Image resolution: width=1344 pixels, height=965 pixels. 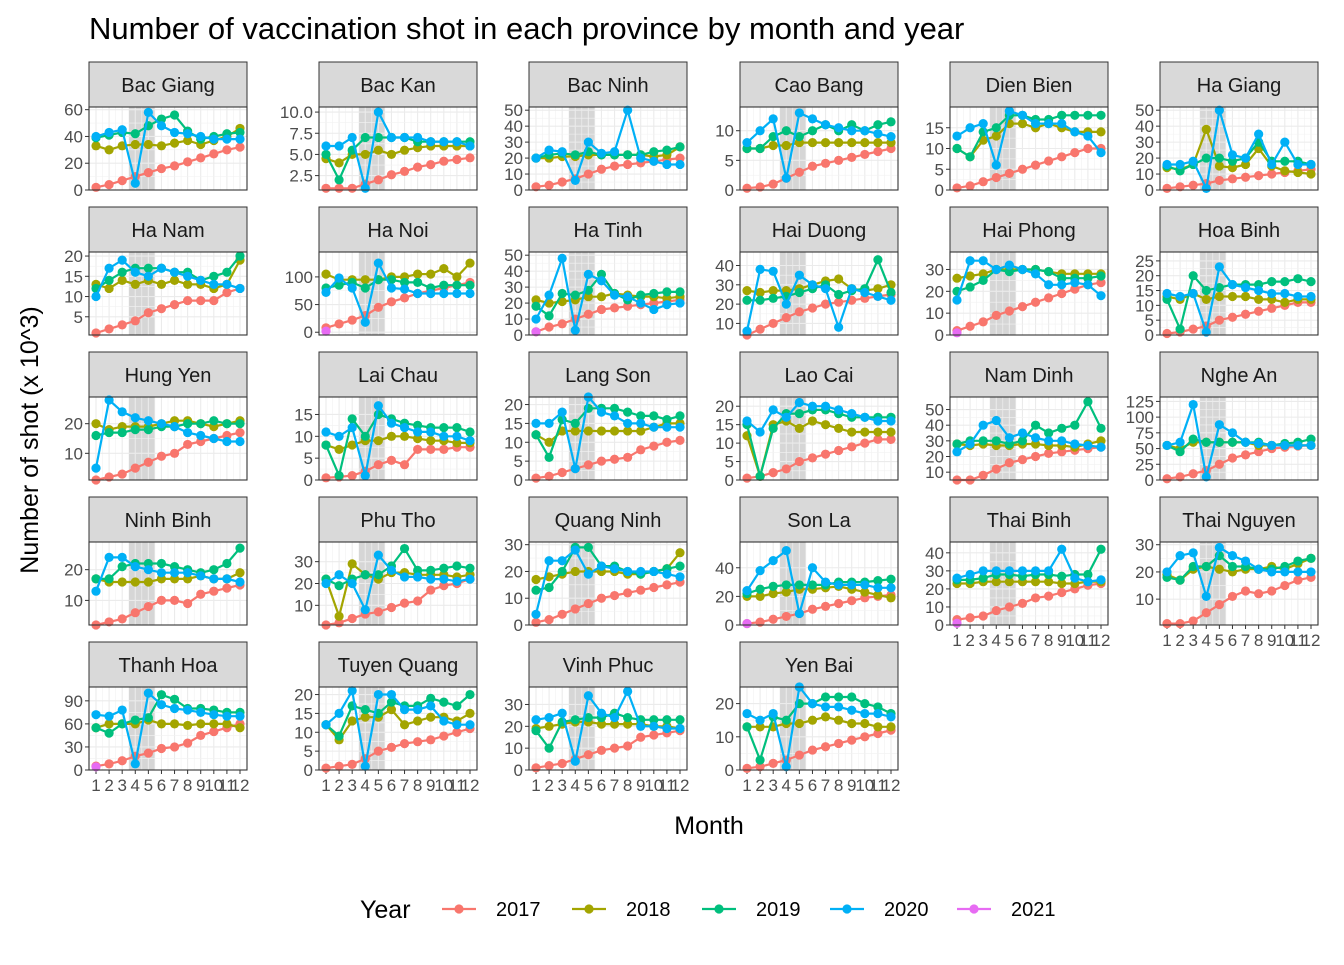 I want to click on y-tick-label: 5, so click(x=308, y=458).